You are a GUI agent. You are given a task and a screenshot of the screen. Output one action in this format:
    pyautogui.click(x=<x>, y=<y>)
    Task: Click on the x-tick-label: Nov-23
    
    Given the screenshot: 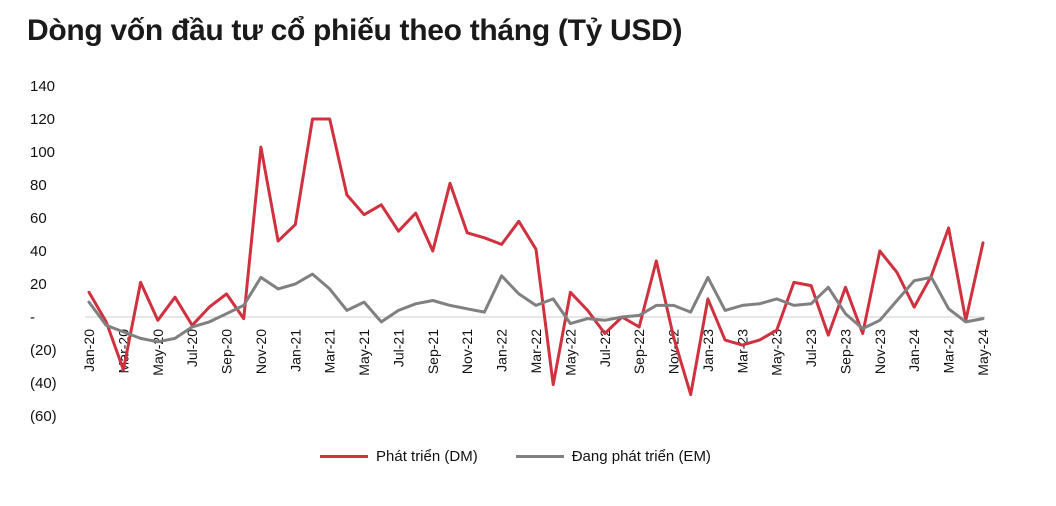 What is the action you would take?
    pyautogui.click(x=880, y=351)
    